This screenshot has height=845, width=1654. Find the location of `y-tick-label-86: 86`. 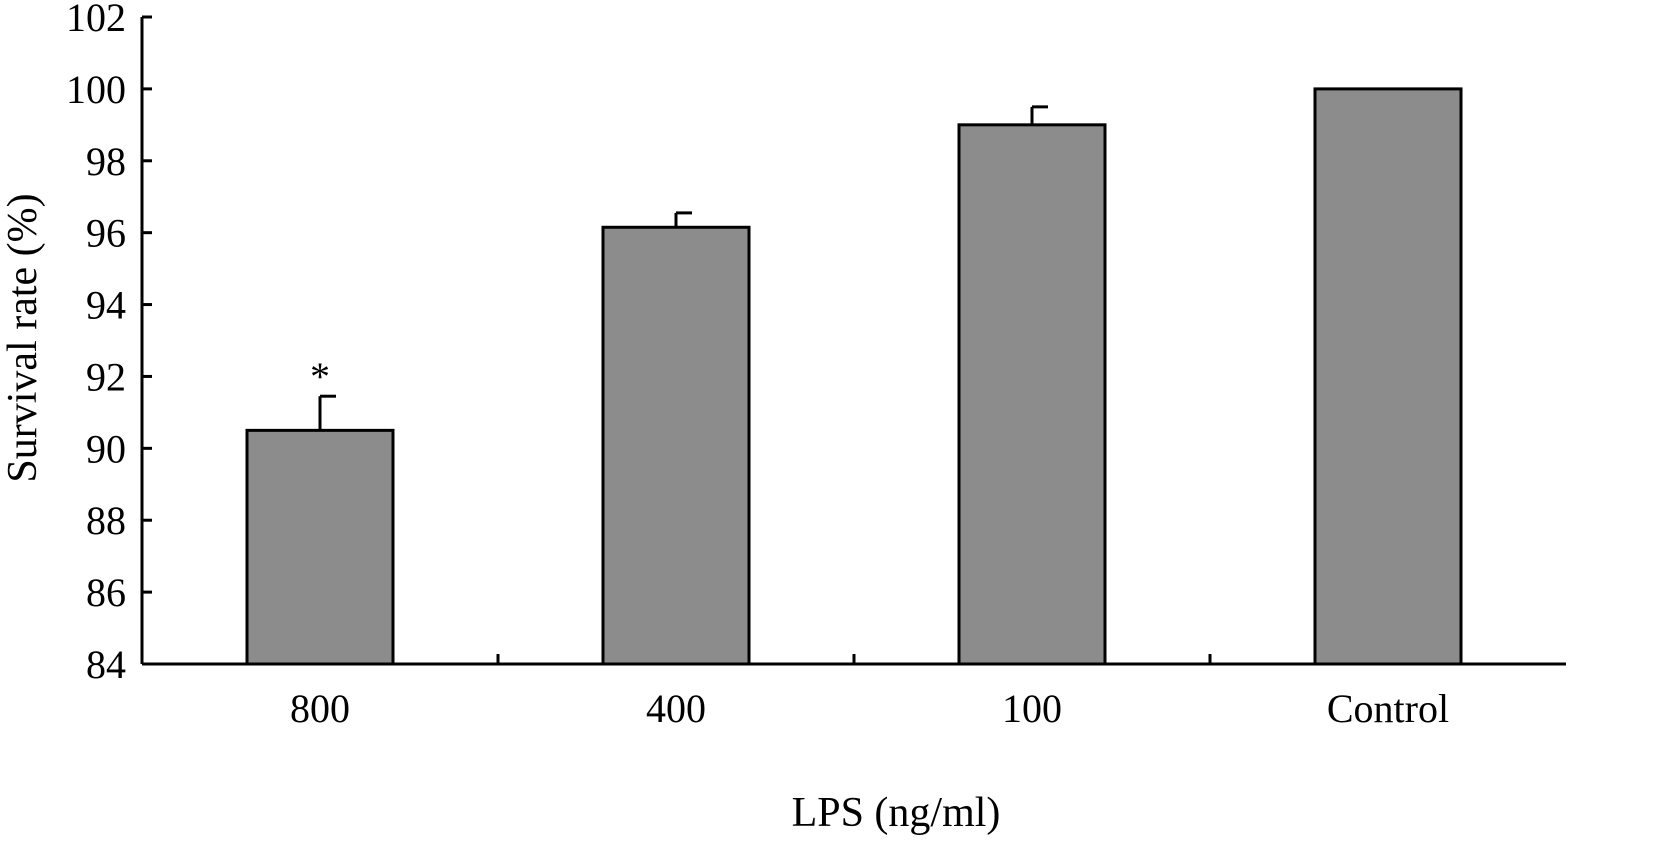

y-tick-label-86: 86 is located at coordinates (106, 592).